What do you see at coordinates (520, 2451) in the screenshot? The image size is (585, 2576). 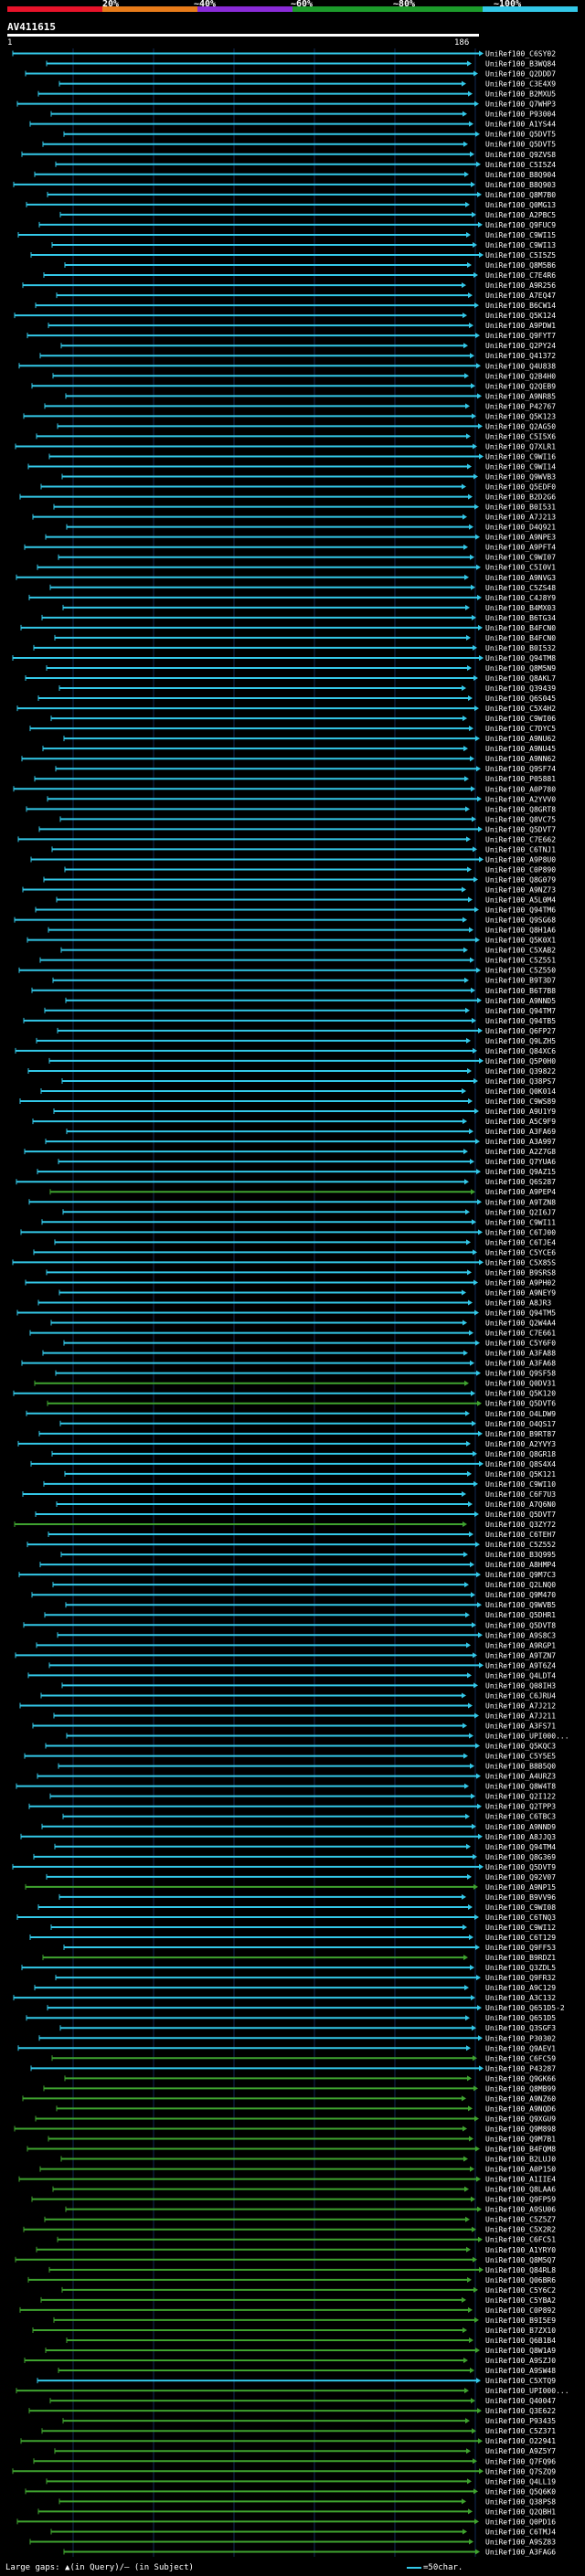 I see `hit-label: UniRef100_A9Z5Y7` at bounding box center [520, 2451].